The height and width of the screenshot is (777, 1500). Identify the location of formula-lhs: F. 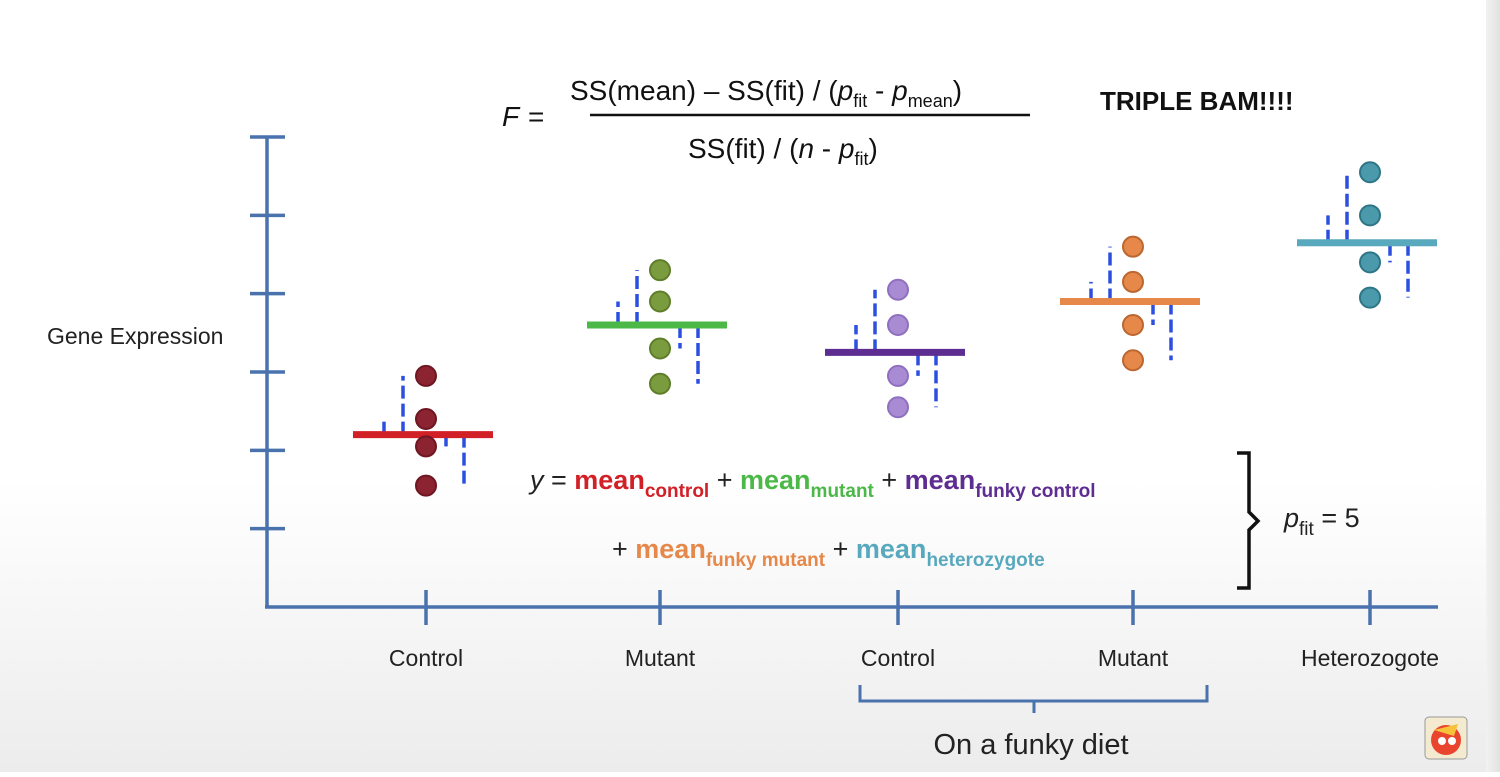
(511, 116).